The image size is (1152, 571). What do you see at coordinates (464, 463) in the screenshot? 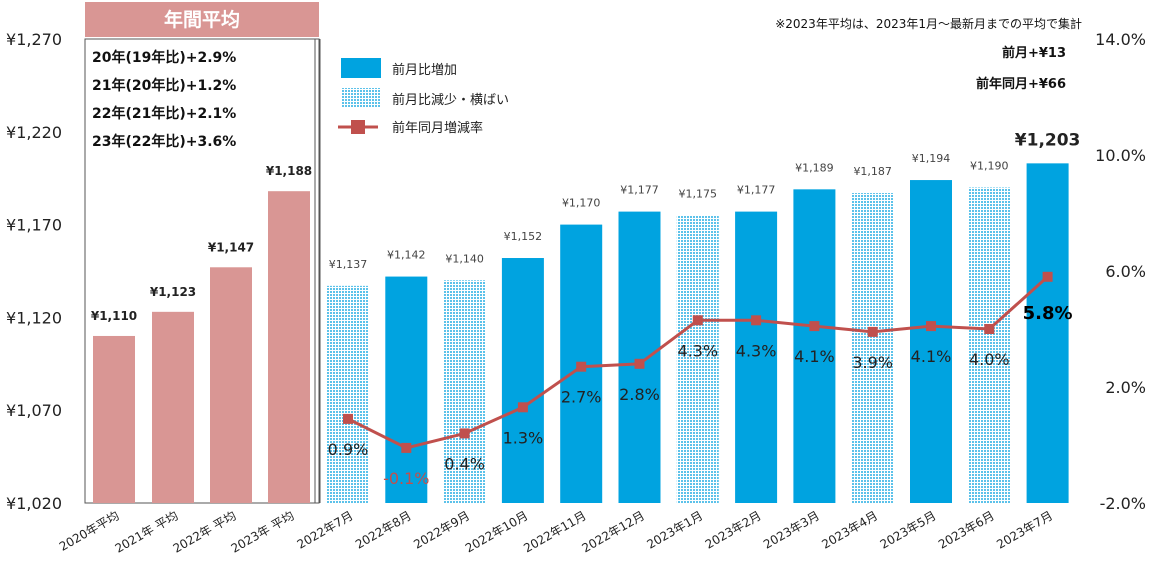
I see `yoy-rate-label: 0.4%` at bounding box center [464, 463].